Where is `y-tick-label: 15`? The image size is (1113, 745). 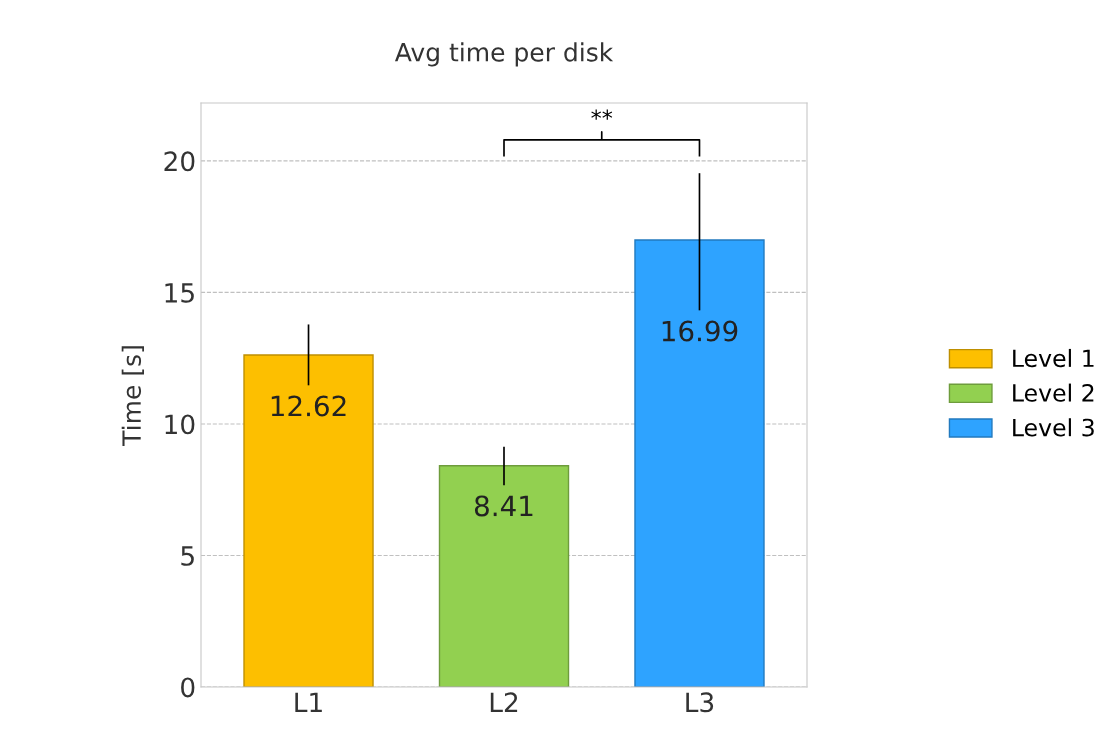
y-tick-label: 15 is located at coordinates (179, 293).